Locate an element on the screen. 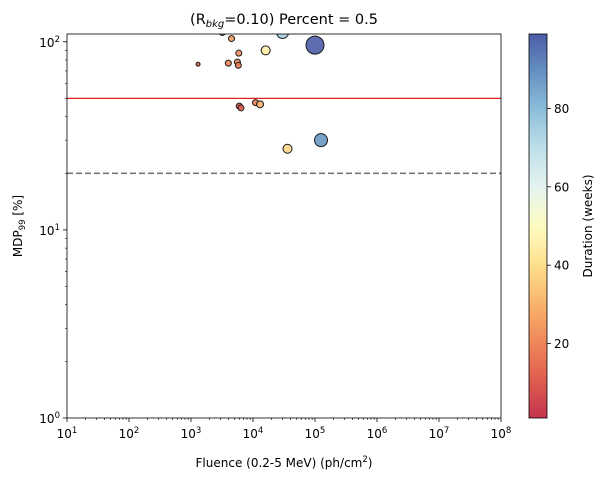 Image resolution: width=604 pixels, height=483 pixels. x-tick-label: 10⁸ is located at coordinates (501, 433).